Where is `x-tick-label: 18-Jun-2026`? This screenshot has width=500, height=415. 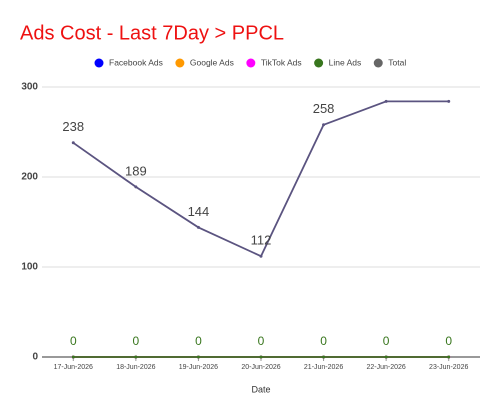
x-tick-label: 18-Jun-2026 is located at coordinates (135, 367).